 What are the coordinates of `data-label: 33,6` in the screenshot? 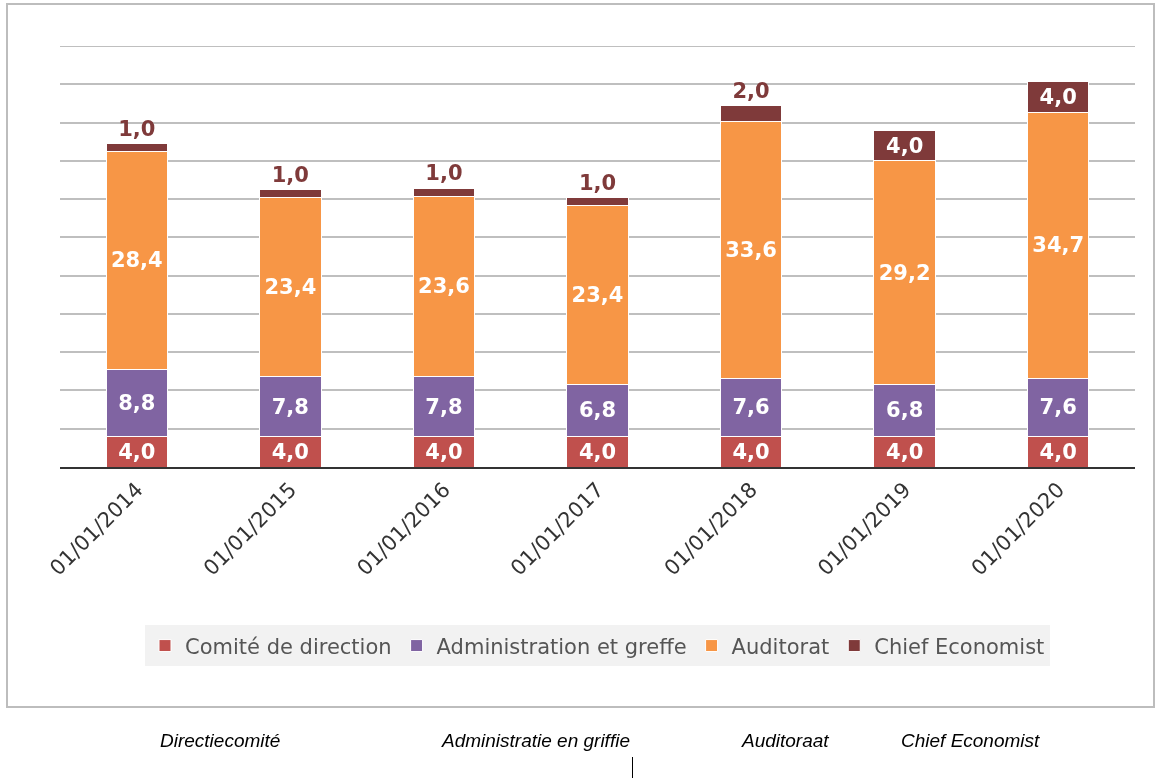 It's located at (751, 249).